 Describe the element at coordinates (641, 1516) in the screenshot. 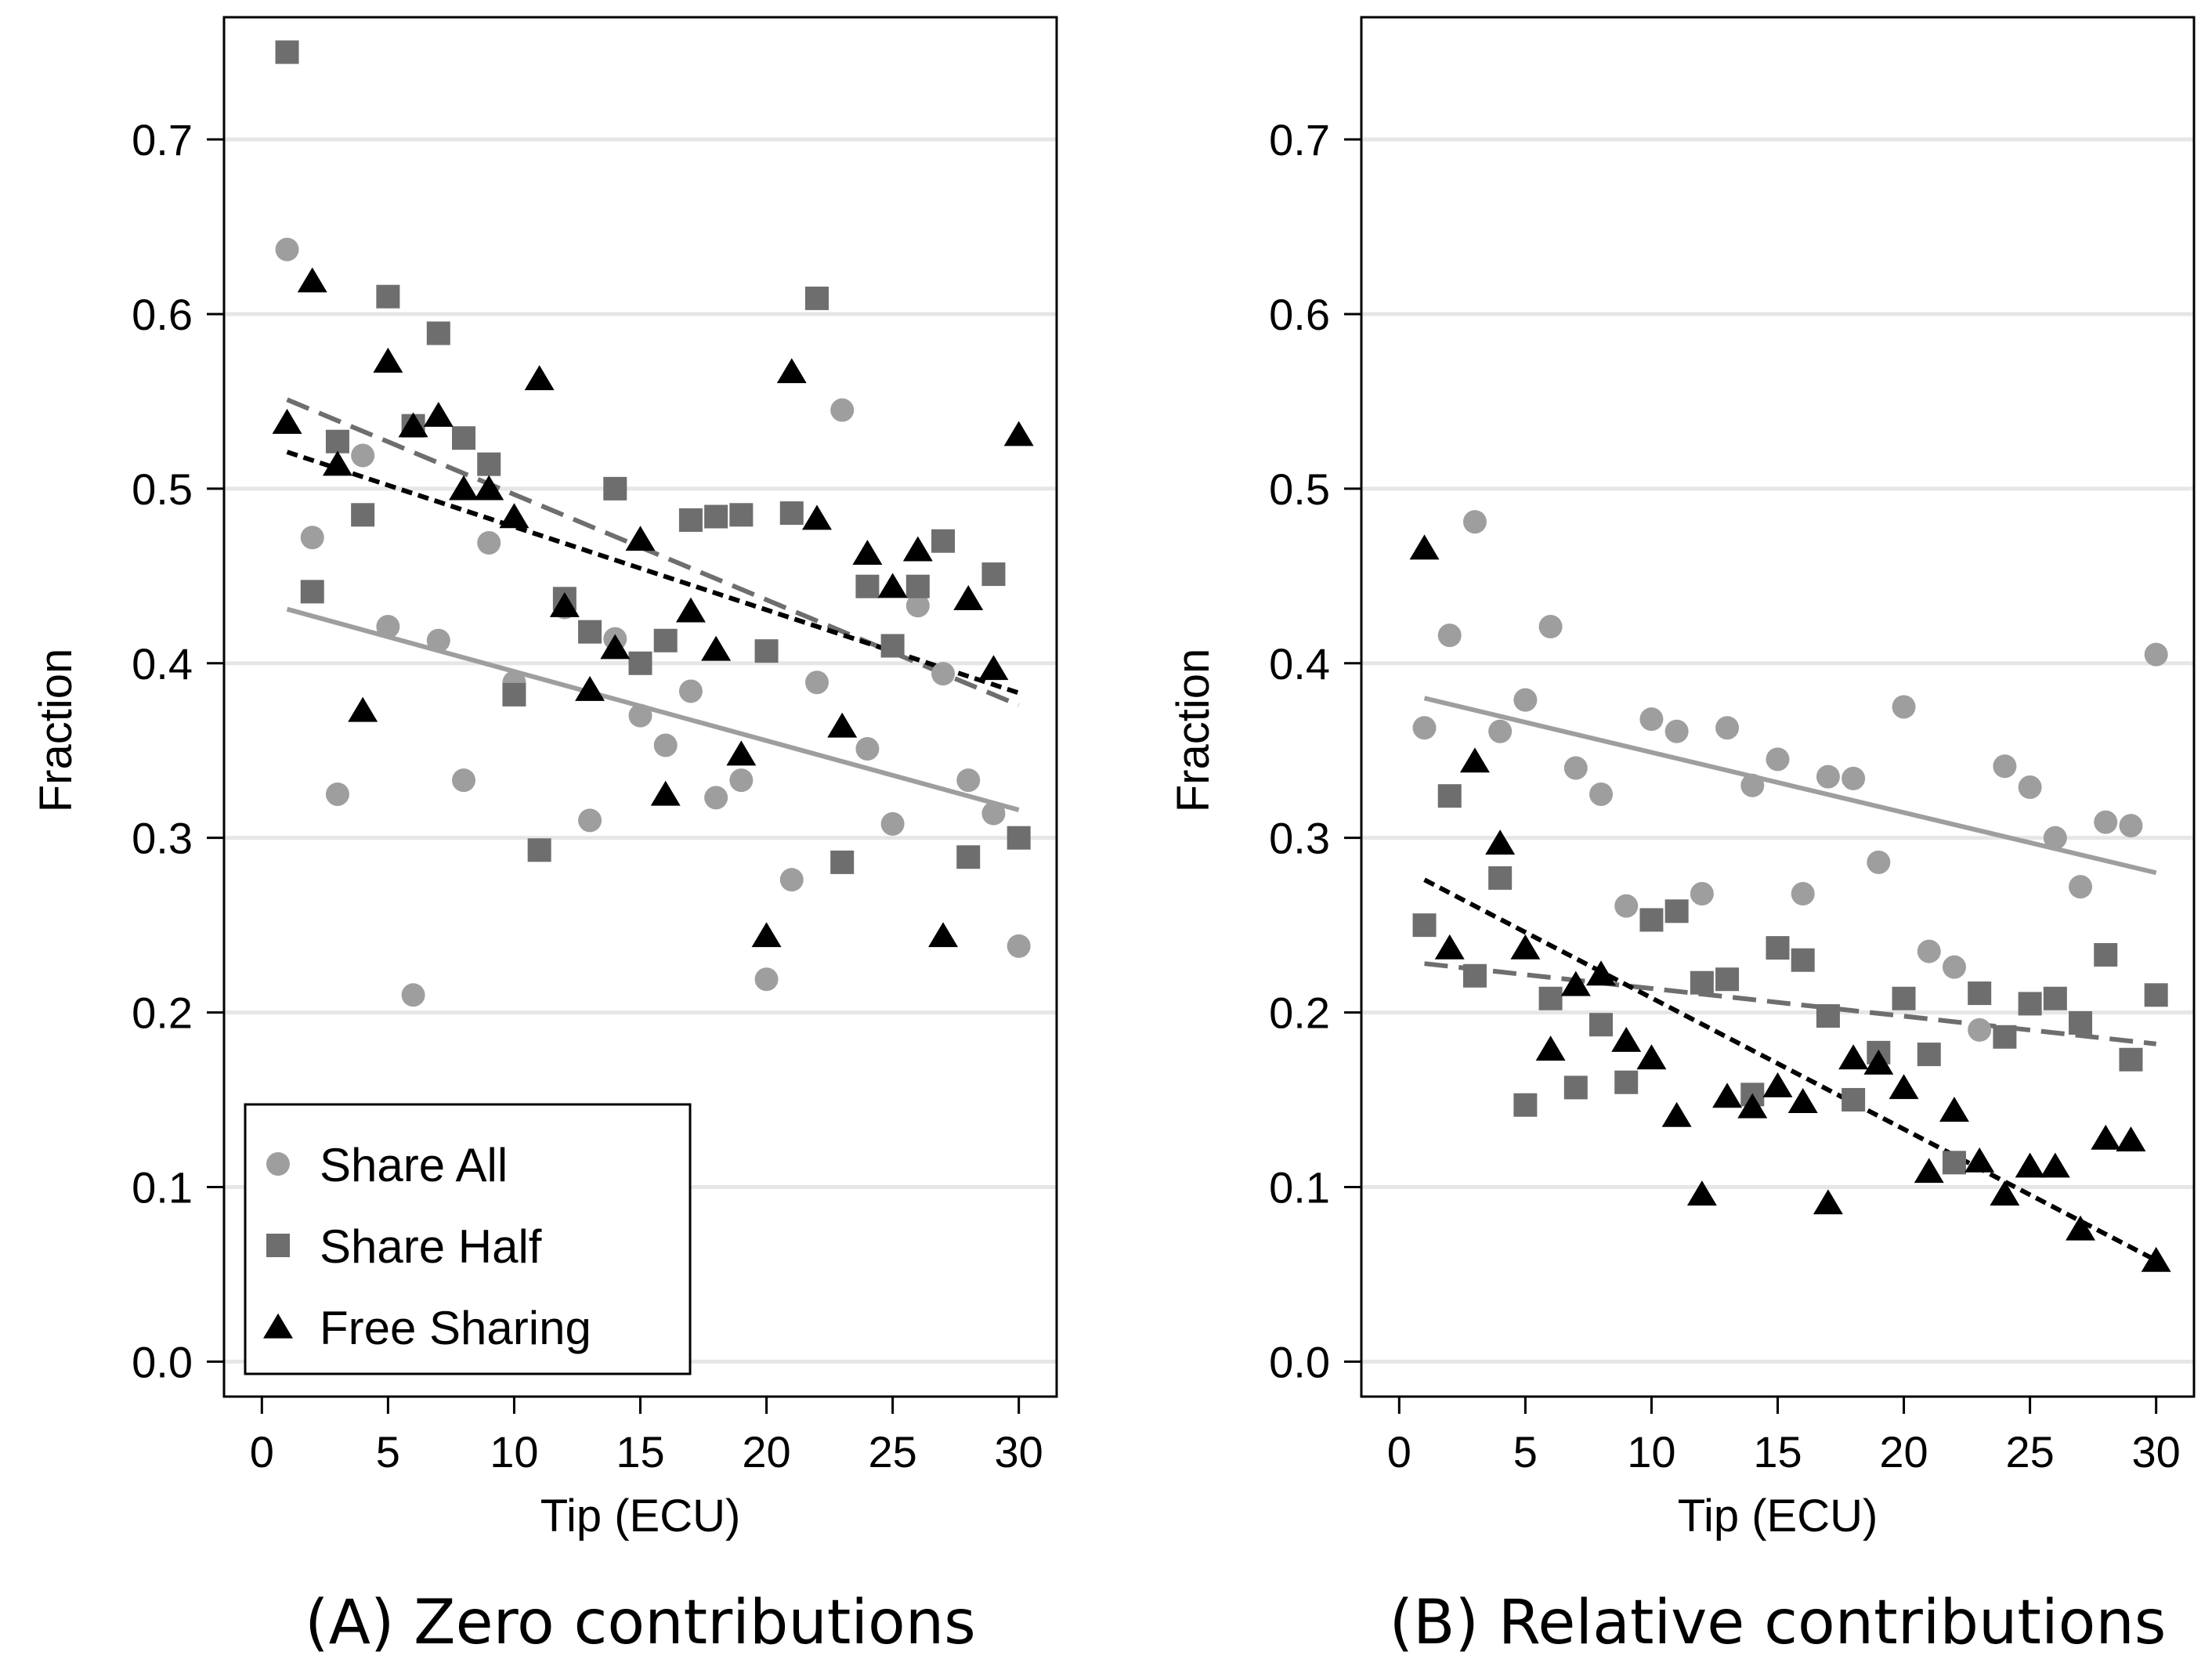

I see `x-axis-title: Tip (ECU)` at that location.